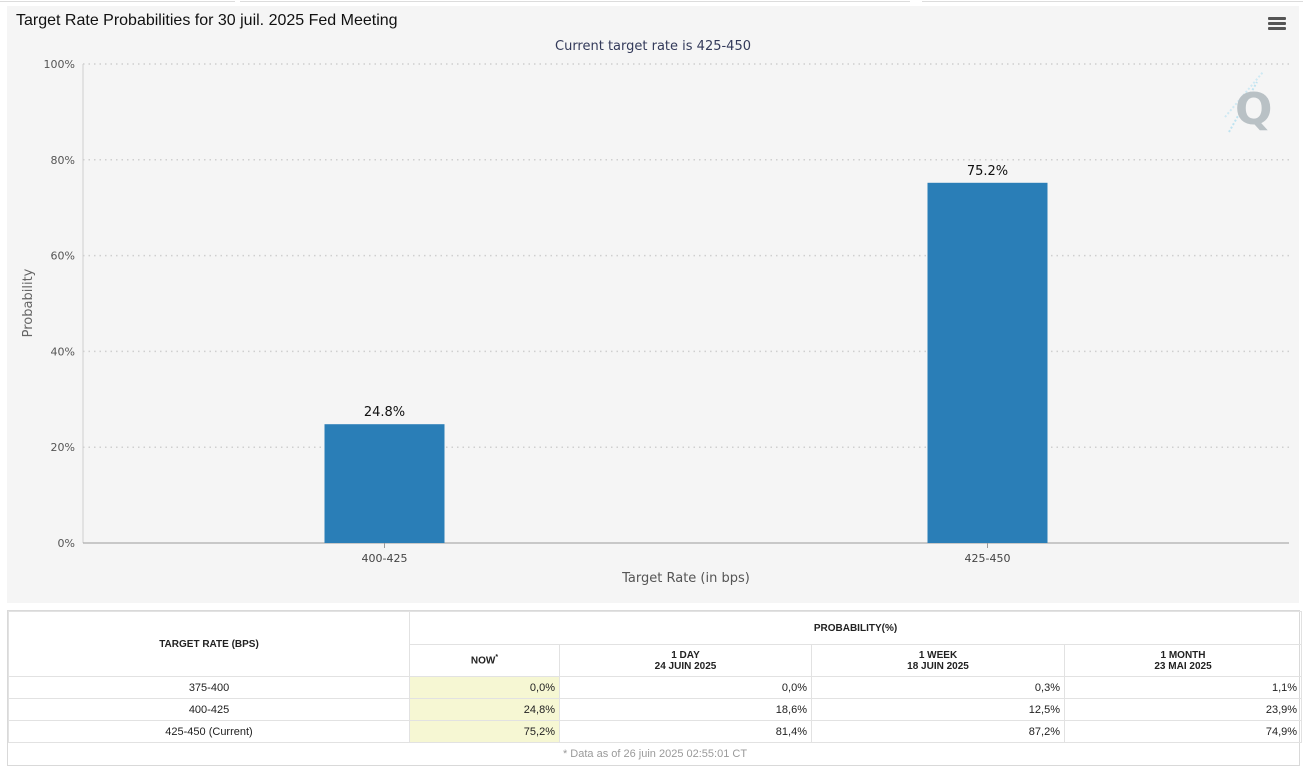 The image size is (1303, 771). Describe the element at coordinates (384, 412) in the screenshot. I see `bar-data-label: 24.8%` at that location.